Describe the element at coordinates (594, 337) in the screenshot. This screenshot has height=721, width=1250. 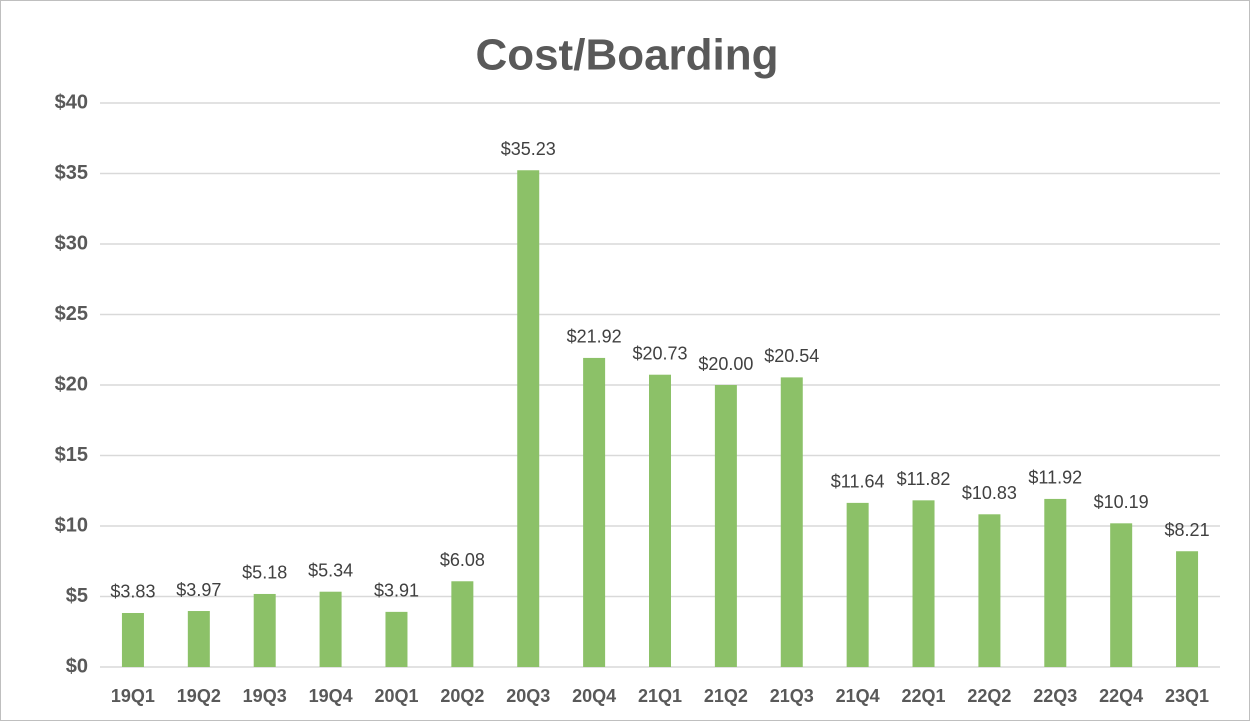
I see `value-label: $21.92` at that location.